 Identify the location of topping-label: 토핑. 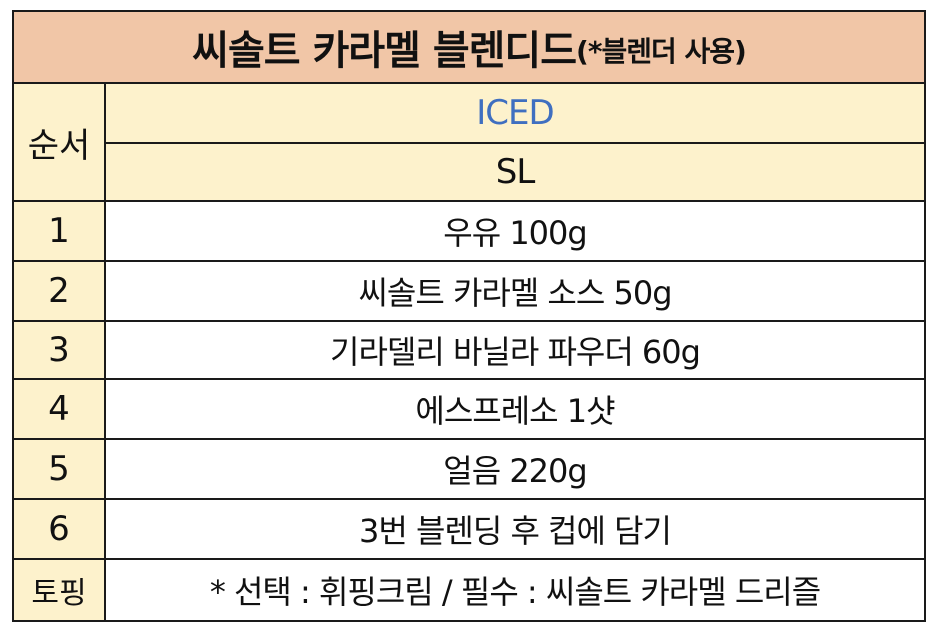
(60, 590).